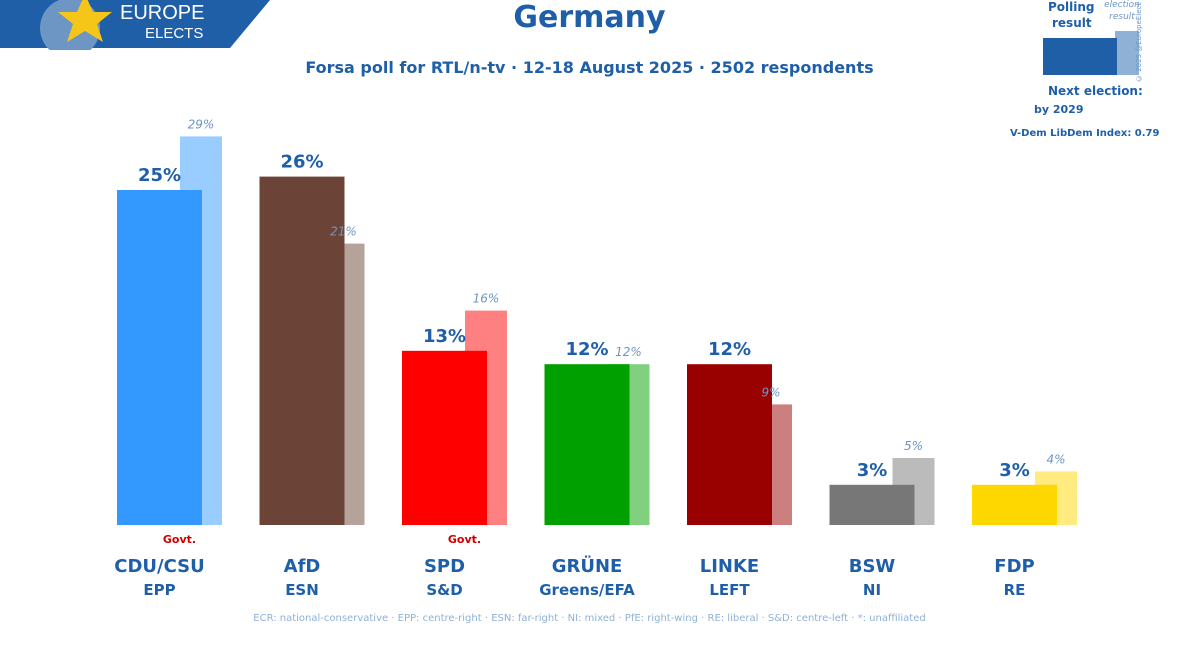  Describe the element at coordinates (343, 232) in the screenshot. I see `election-value-label: 21%` at that location.